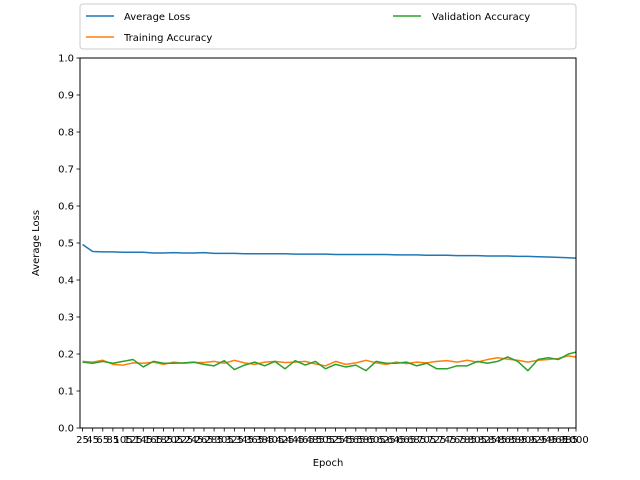  What do you see at coordinates (66, 429) in the screenshot?
I see `y-tick-label: 0.0` at bounding box center [66, 429].